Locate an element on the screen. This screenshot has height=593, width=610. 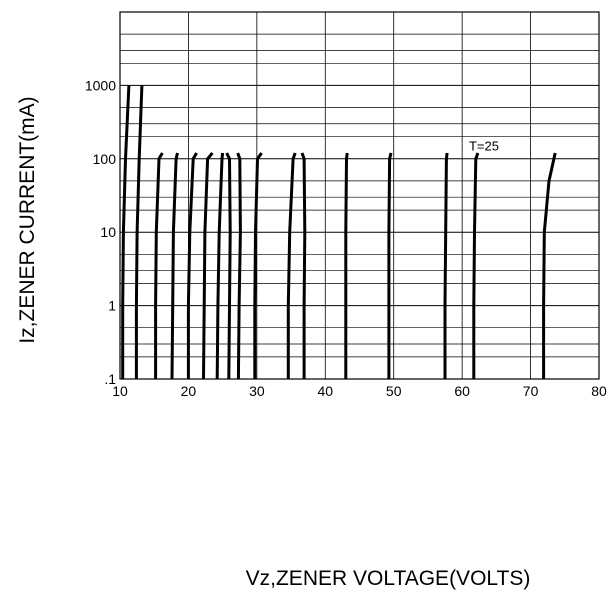
y-tick-label: 1 is located at coordinates (112, 306).